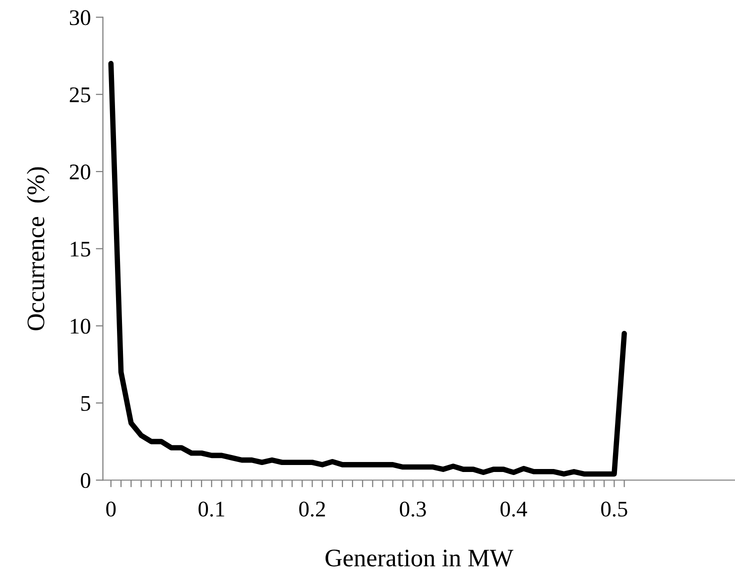 Image resolution: width=735 pixels, height=575 pixels. I want to click on y-axis-title: Occurrence (%), so click(38, 248).